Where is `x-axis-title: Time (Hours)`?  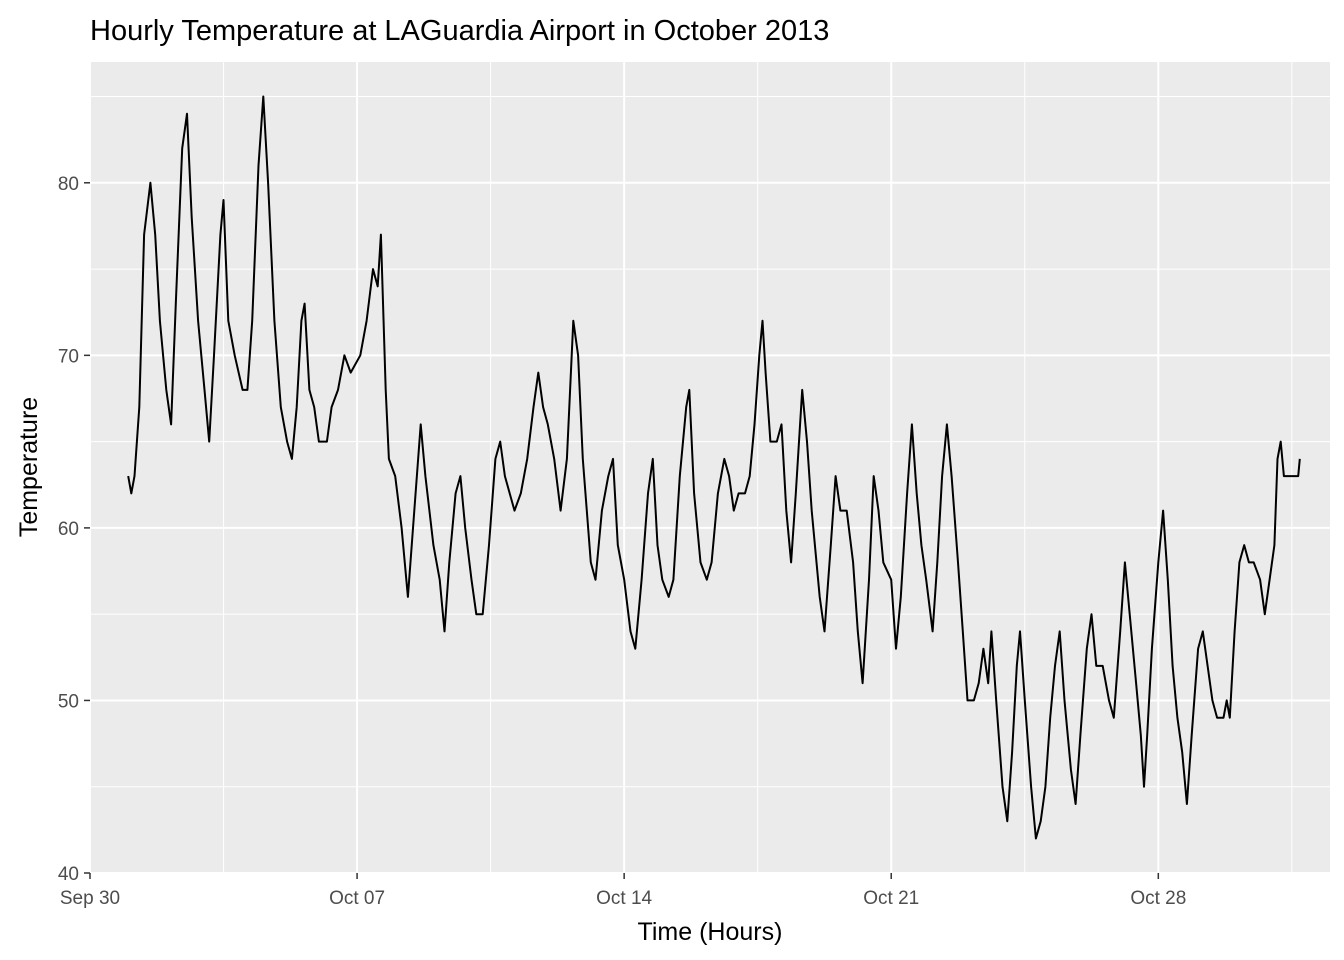 x-axis-title: Time (Hours) is located at coordinates (710, 932).